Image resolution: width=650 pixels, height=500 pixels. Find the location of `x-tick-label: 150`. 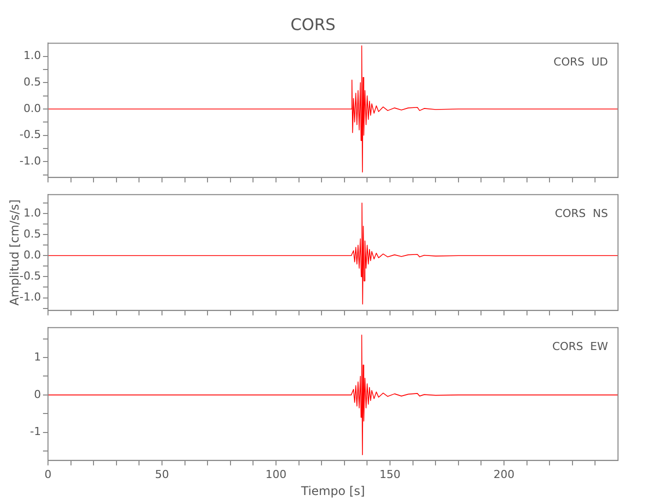

x-tick-label: 150 is located at coordinates (390, 474).